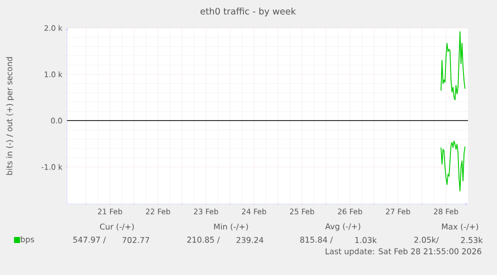 Image resolution: width=497 pixels, height=275 pixels. What do you see at coordinates (248, 12) in the screenshot?
I see `chart-title: eth0 traffic - by week` at bounding box center [248, 12].